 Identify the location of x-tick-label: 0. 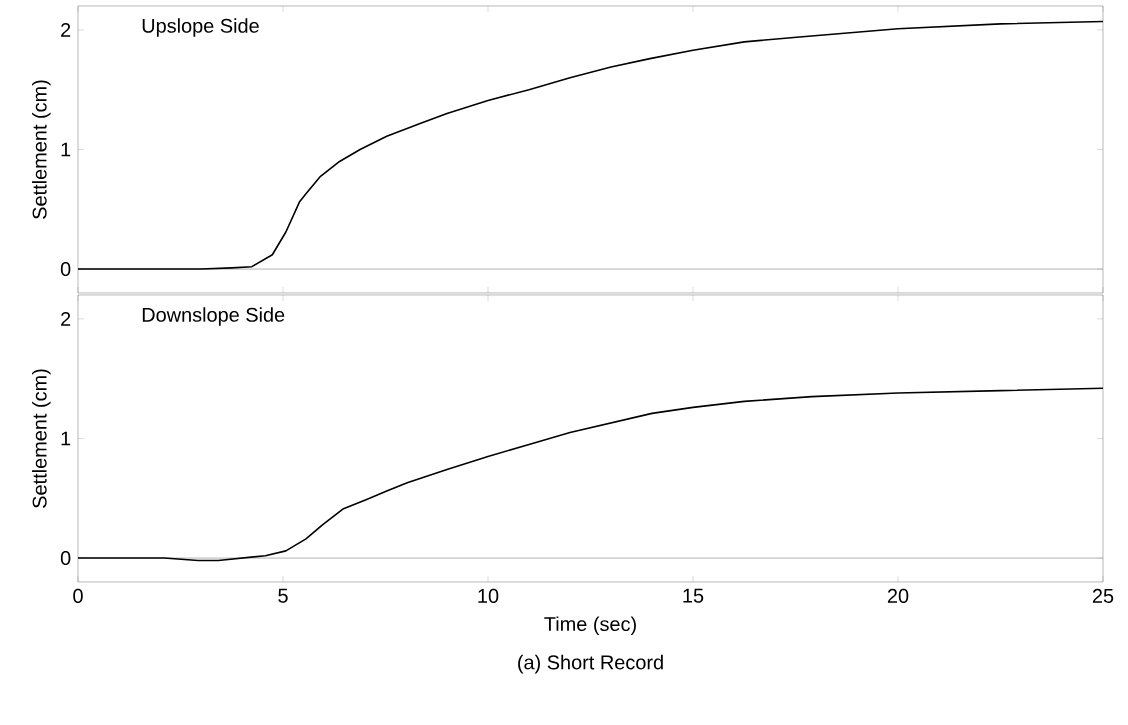
(78, 595).